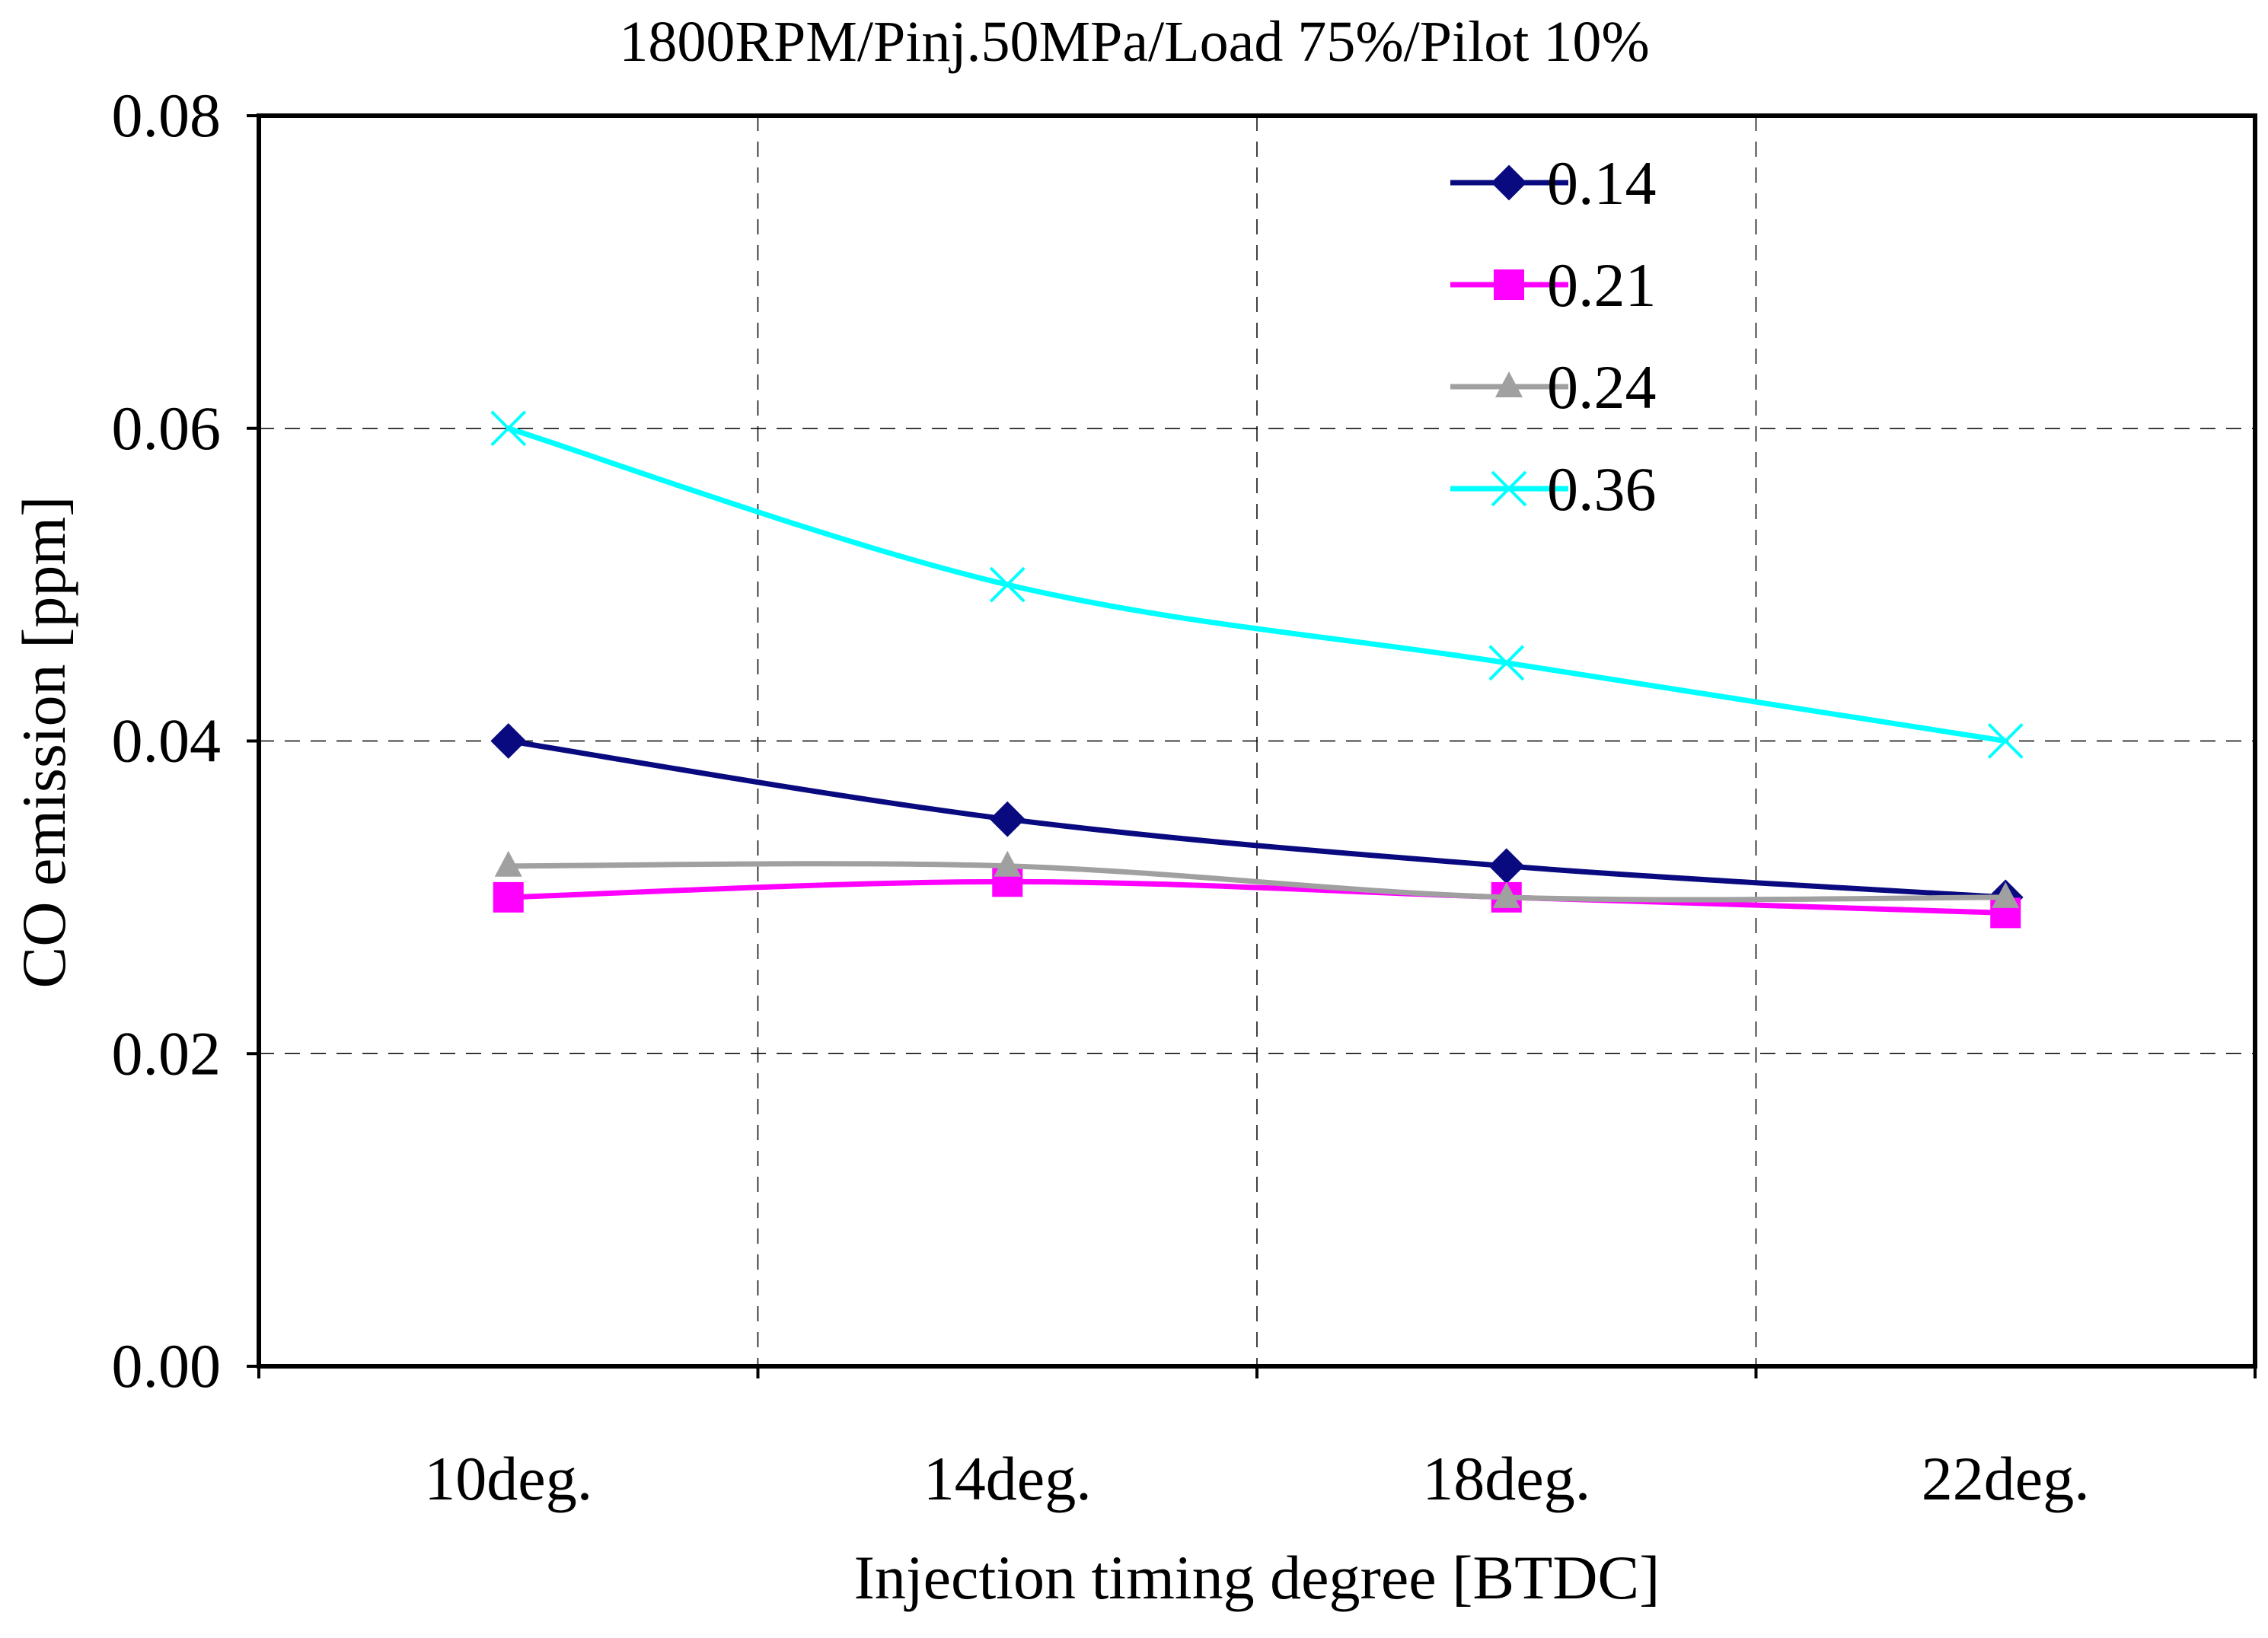  Describe the element at coordinates (2006, 1478) in the screenshot. I see `x-tick-label: 22deg.` at that location.